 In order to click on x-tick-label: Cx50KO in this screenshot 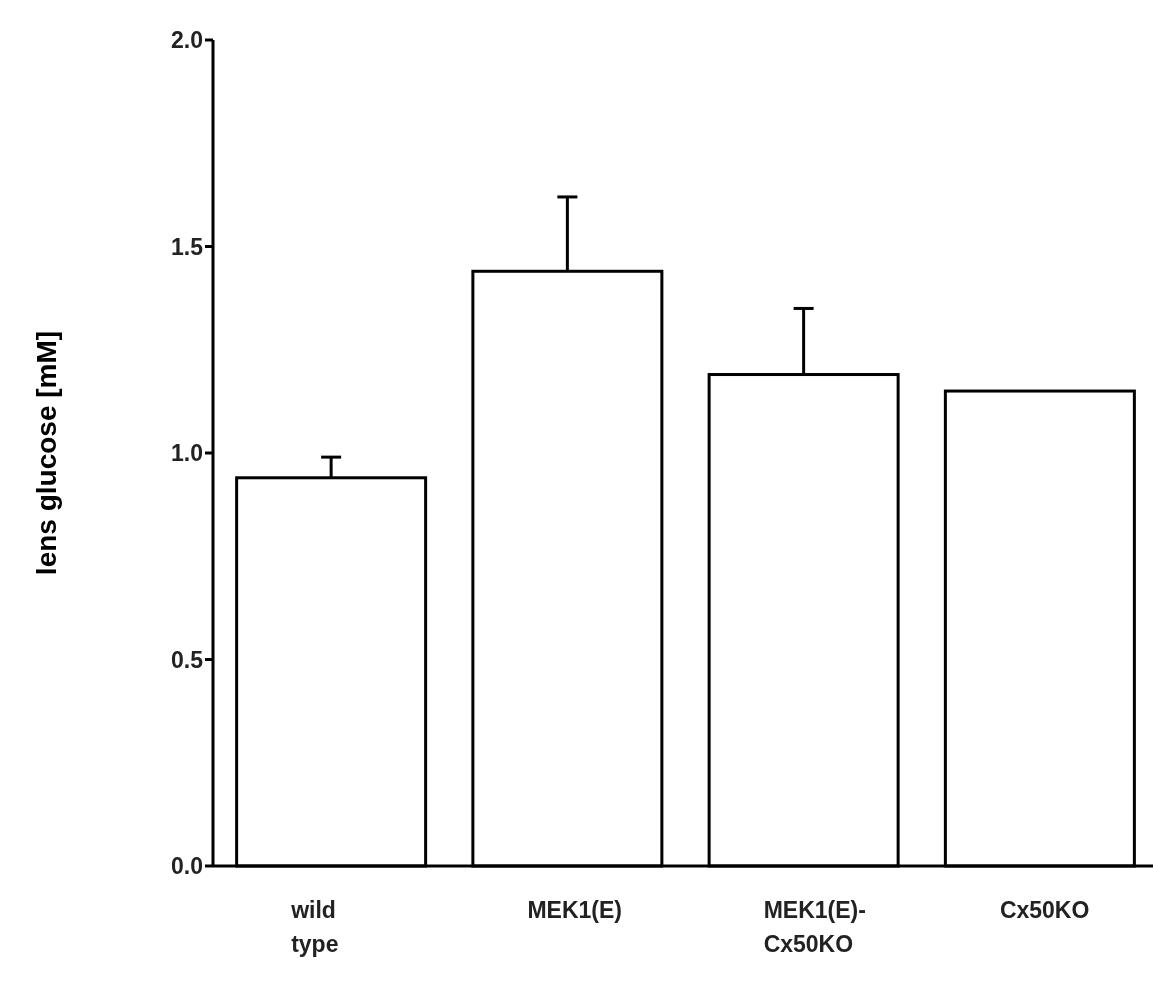, I will do `click(1044, 910)`.